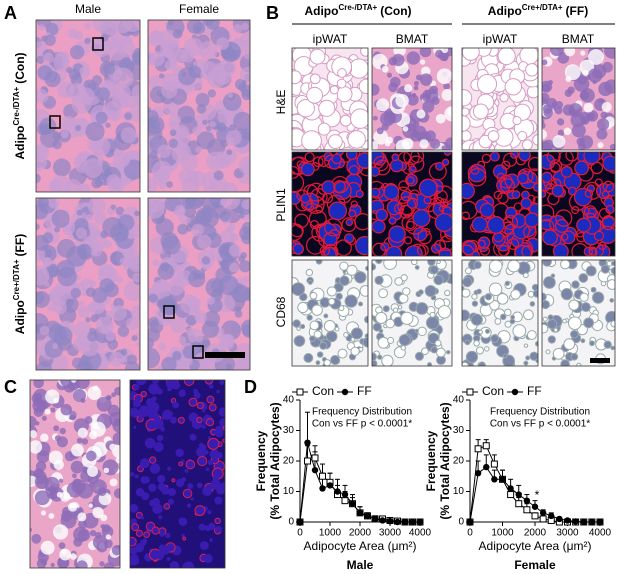  Describe the element at coordinates (20, 317) in the screenshot. I see `row-label-part: Adipo` at that location.